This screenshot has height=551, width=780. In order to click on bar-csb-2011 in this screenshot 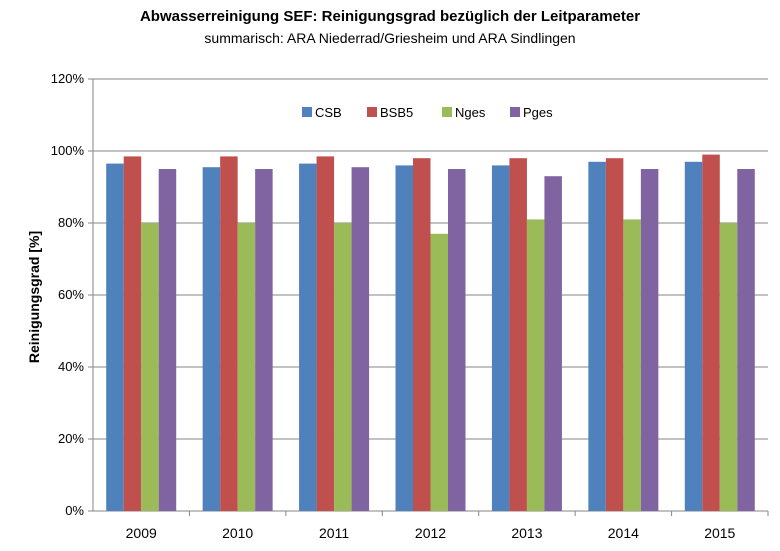, I will do `click(308, 337)`.